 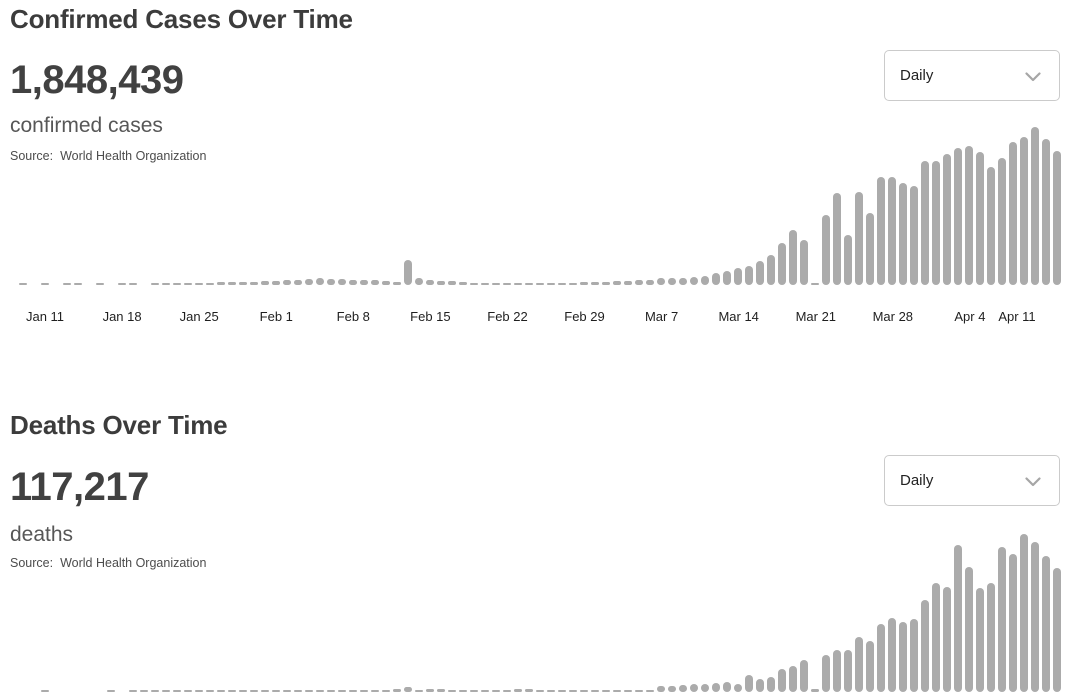 What do you see at coordinates (661, 316) in the screenshot?
I see `x-axis-tick: Mar 7` at bounding box center [661, 316].